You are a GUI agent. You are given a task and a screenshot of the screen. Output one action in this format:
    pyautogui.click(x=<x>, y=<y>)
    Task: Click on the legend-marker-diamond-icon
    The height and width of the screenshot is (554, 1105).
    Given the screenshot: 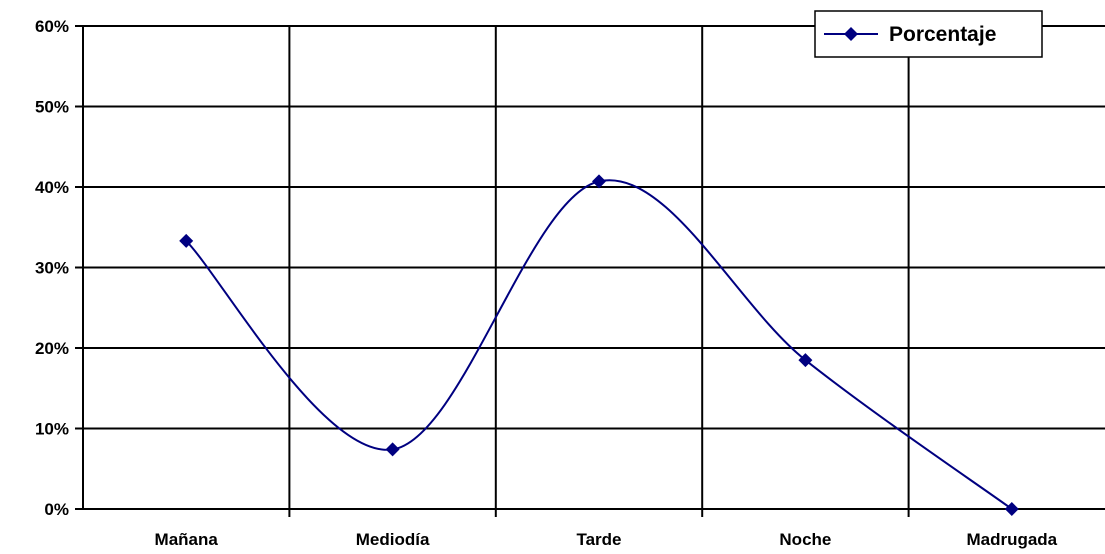 What is the action you would take?
    pyautogui.click(x=851, y=34)
    